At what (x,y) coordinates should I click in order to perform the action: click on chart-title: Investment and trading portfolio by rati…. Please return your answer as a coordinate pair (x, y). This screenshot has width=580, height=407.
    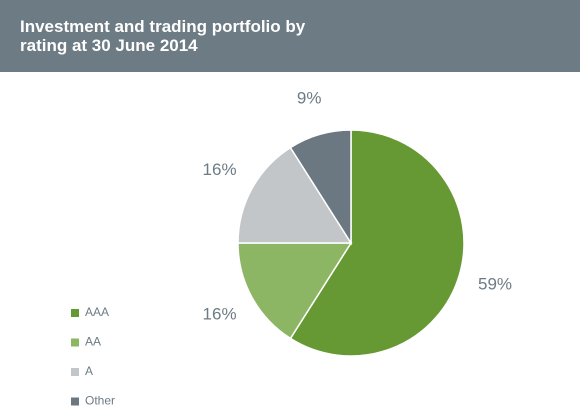
    Looking at the image, I should click on (163, 36).